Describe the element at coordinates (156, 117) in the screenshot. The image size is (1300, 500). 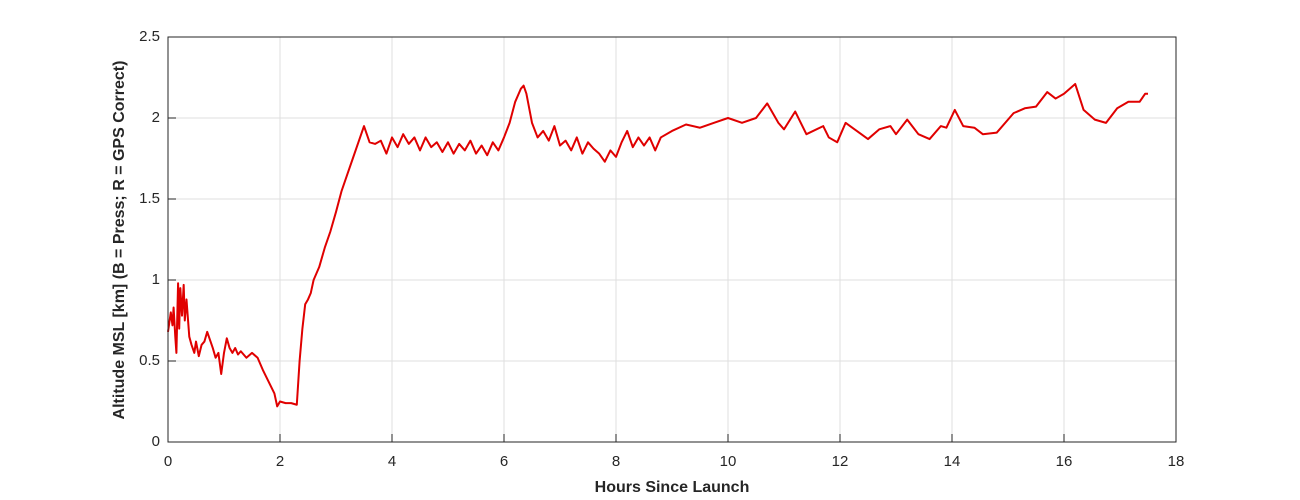
I see `y-tick-label: 2` at that location.